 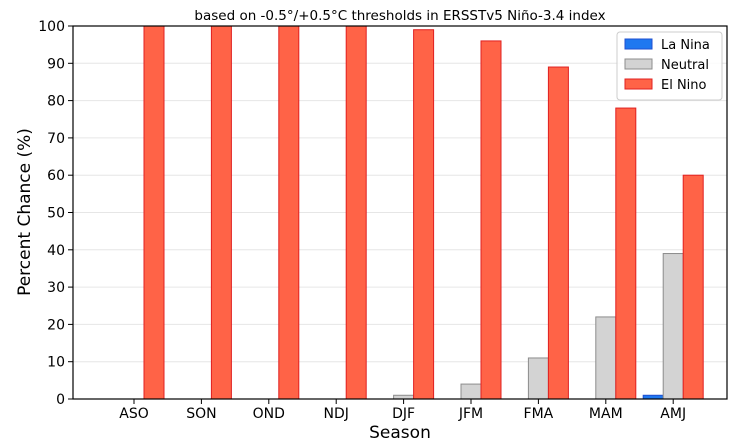 I want to click on y-tick-label: 90, so click(x=56, y=64).